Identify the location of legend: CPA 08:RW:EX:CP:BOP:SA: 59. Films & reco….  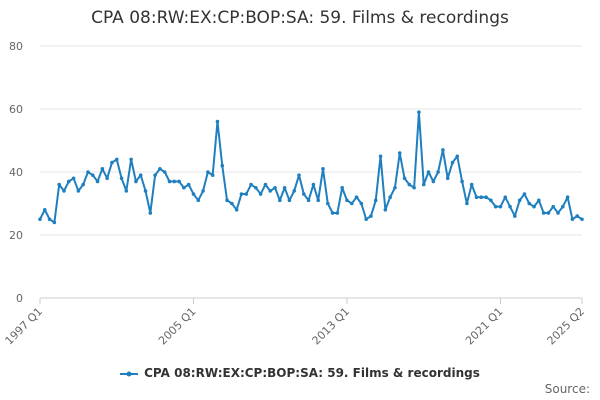
(300, 373).